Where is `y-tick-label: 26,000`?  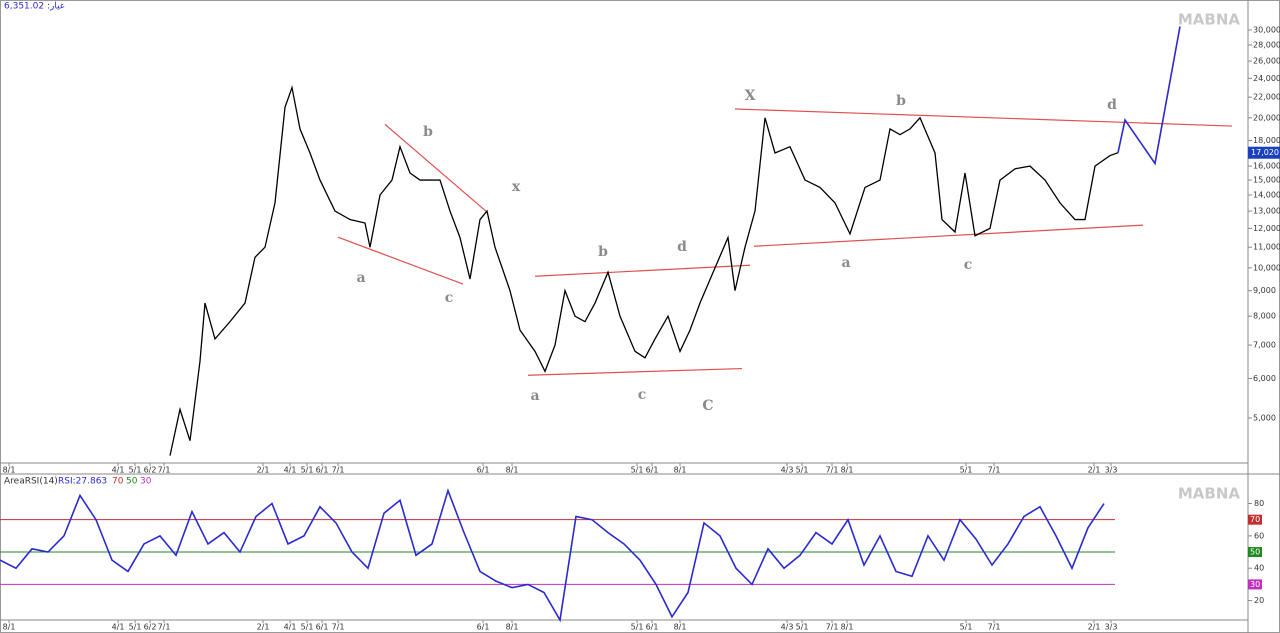 y-tick-label: 26,000 is located at coordinates (1266, 60).